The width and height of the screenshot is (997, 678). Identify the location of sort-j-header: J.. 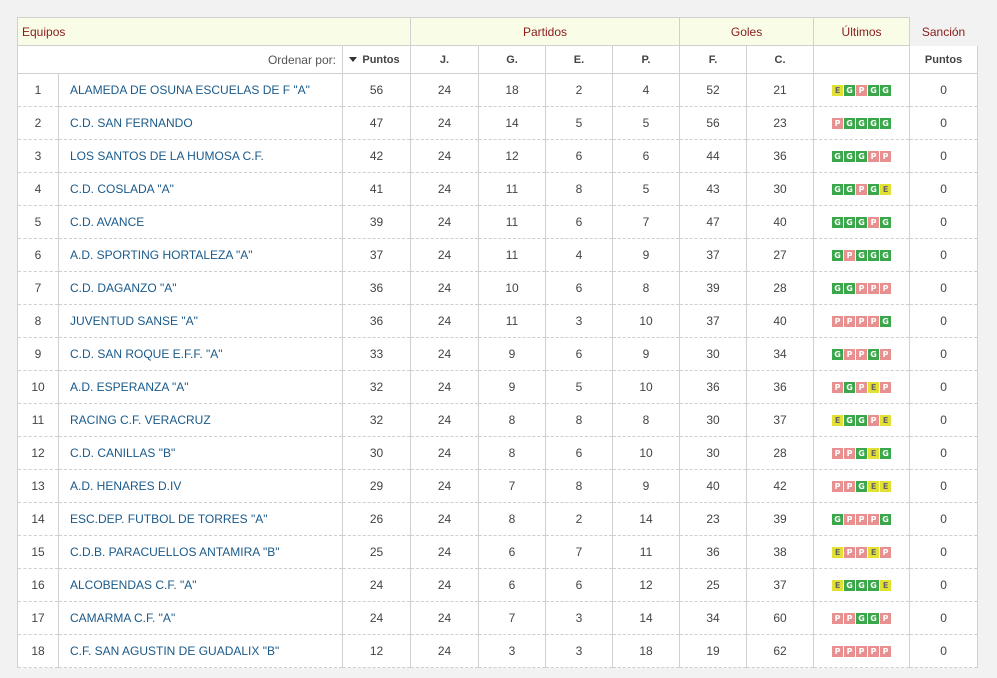
(444, 59).